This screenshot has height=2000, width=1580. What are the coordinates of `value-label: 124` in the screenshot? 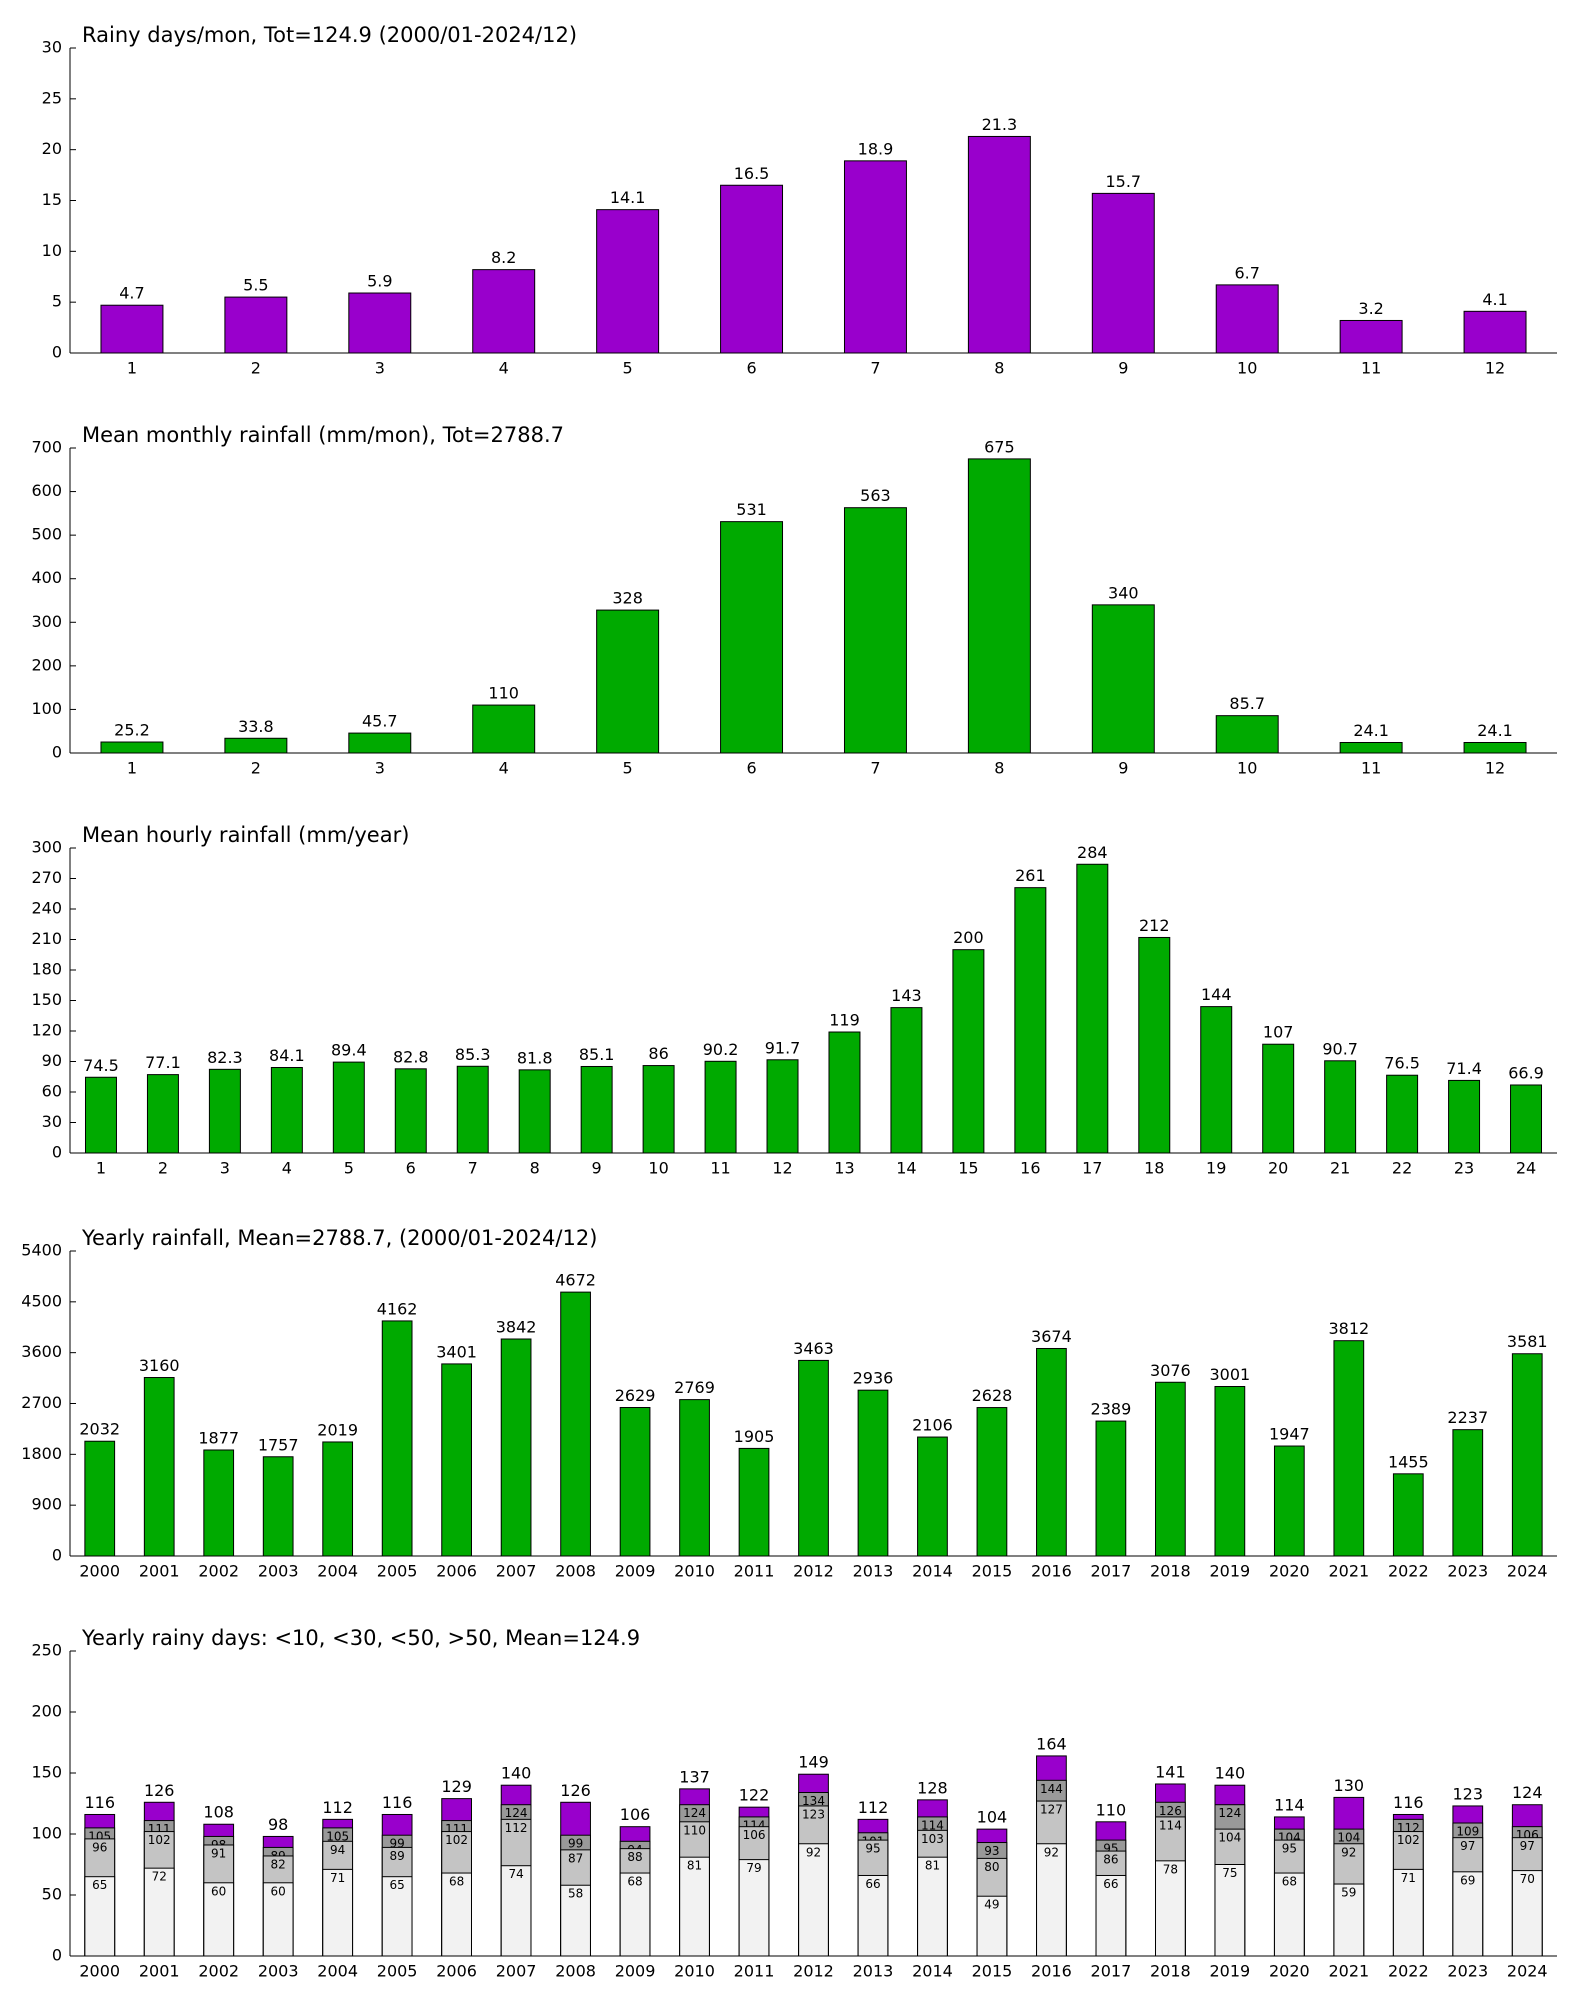 It's located at (1229, 1813).